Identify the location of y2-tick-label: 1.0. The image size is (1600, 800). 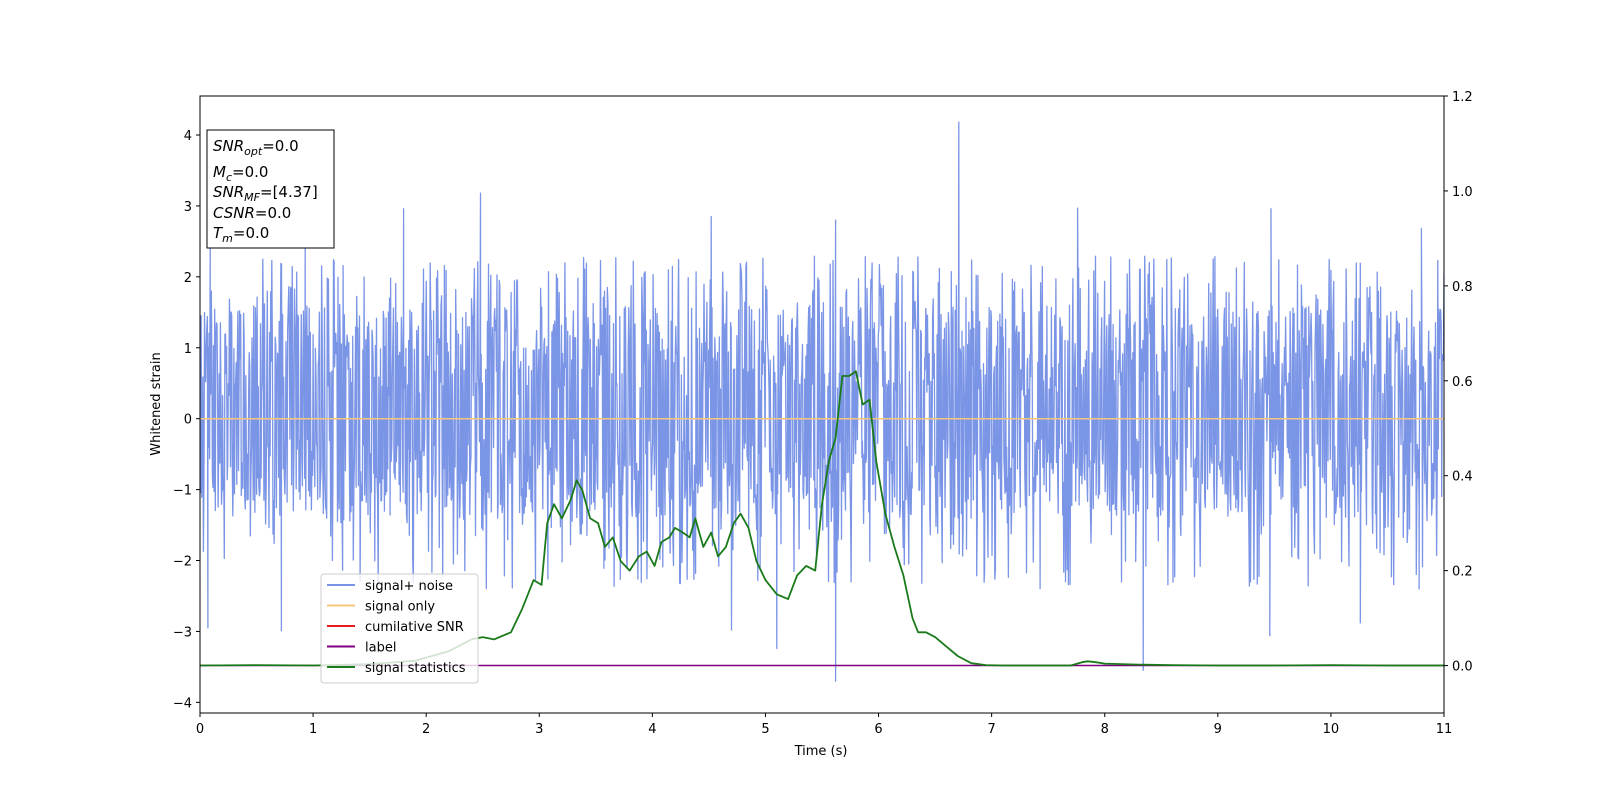
(1462, 192).